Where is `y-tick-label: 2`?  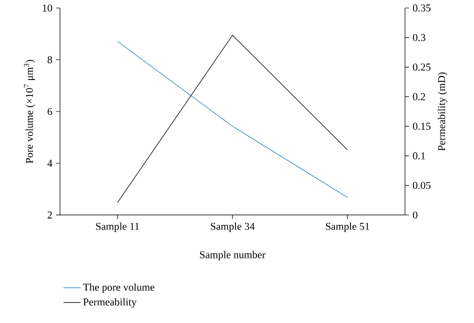 y-tick-label: 2 is located at coordinates (50, 215).